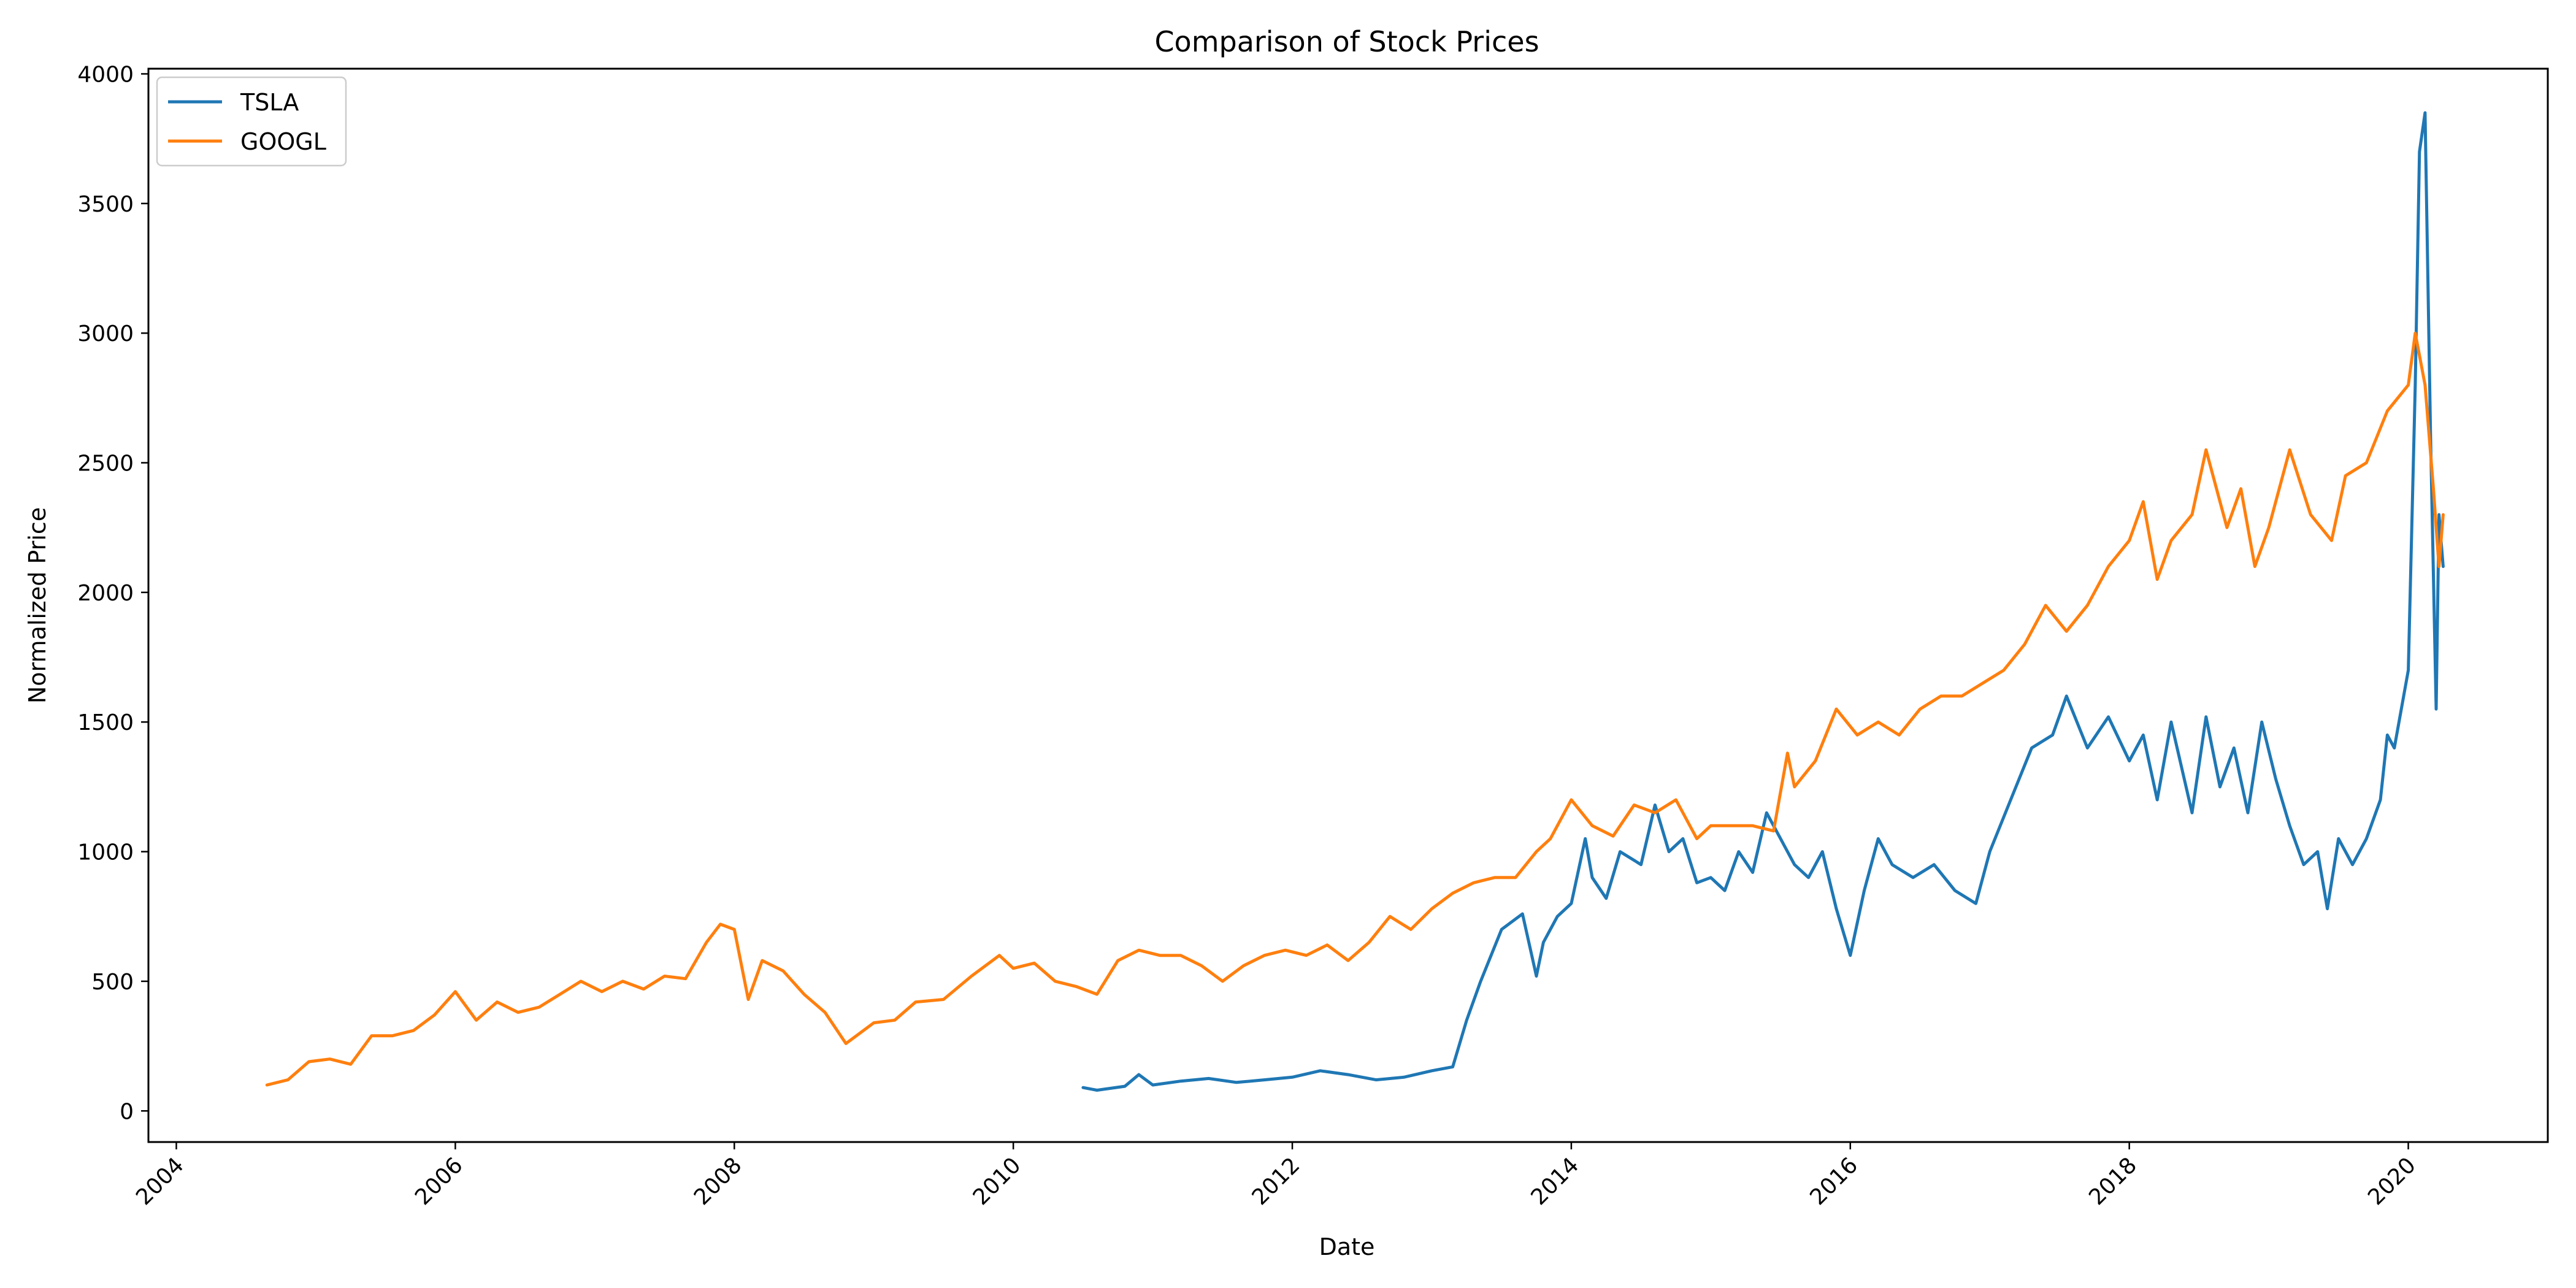 This screenshot has width=2576, height=1288. I want to click on x-tick-label: 2012, so click(1276, 1181).